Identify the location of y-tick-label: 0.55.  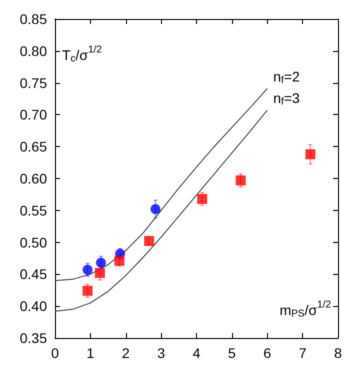
(34, 210).